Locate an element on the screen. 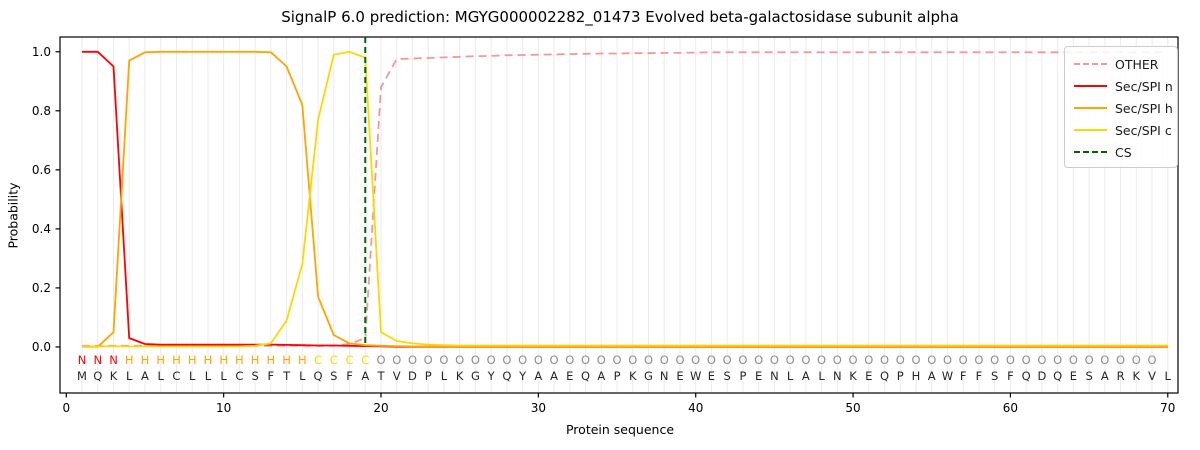 The height and width of the screenshot is (450, 1200). legend-item: Sec/SPI n is located at coordinates (1121, 86).